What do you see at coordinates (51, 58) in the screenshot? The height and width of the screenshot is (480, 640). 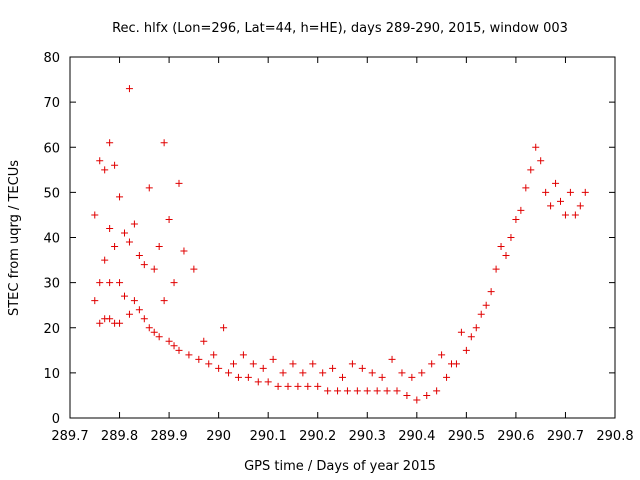 I see `y-tick-label: 80` at bounding box center [51, 58].